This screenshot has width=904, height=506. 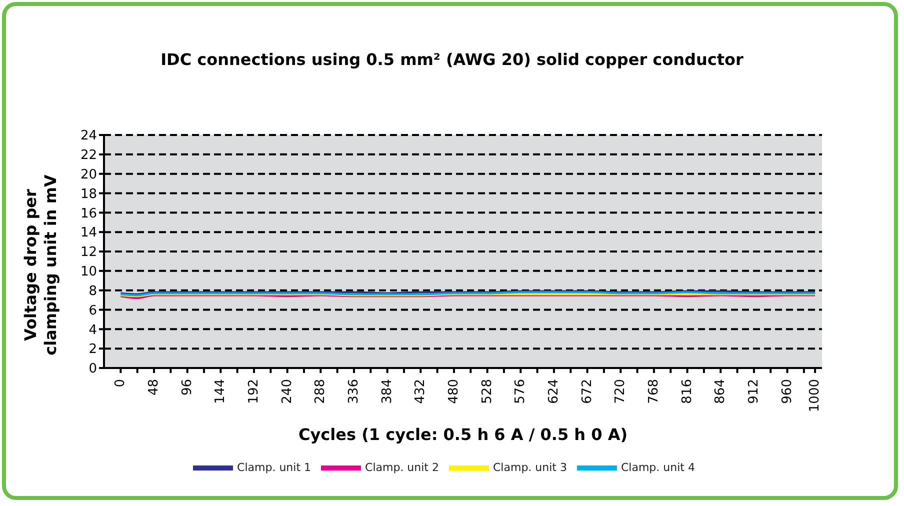 I want to click on y-tick-label: 20, so click(x=88, y=174).